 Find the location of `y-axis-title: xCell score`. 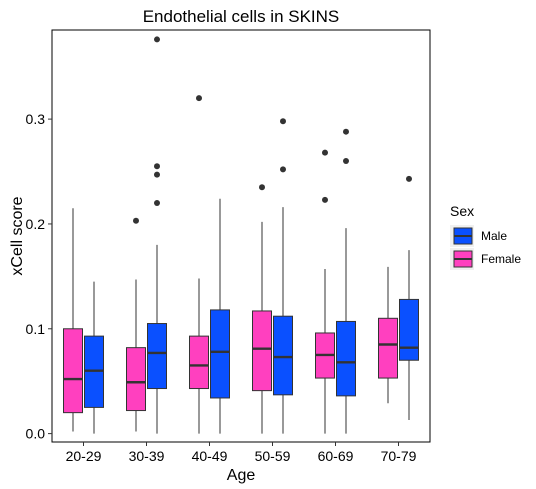

y-axis-title: xCell score is located at coordinates (17, 235).